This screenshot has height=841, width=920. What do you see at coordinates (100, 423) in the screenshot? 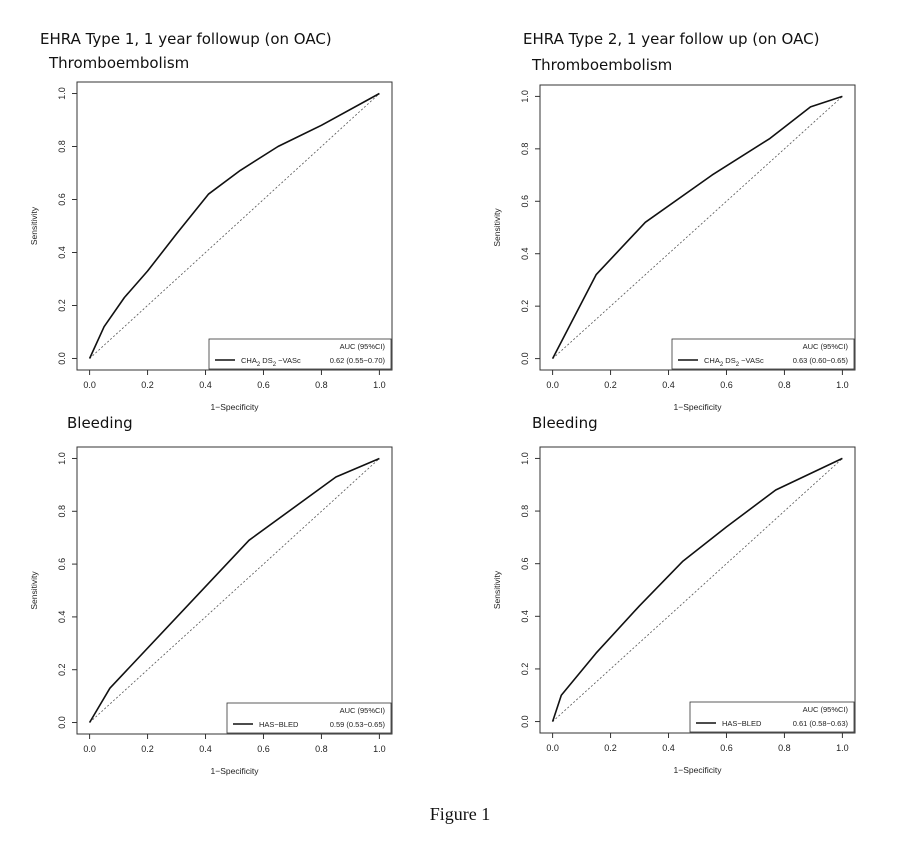
I see `chart-title-type1-bleeding: Bleeding` at bounding box center [100, 423].